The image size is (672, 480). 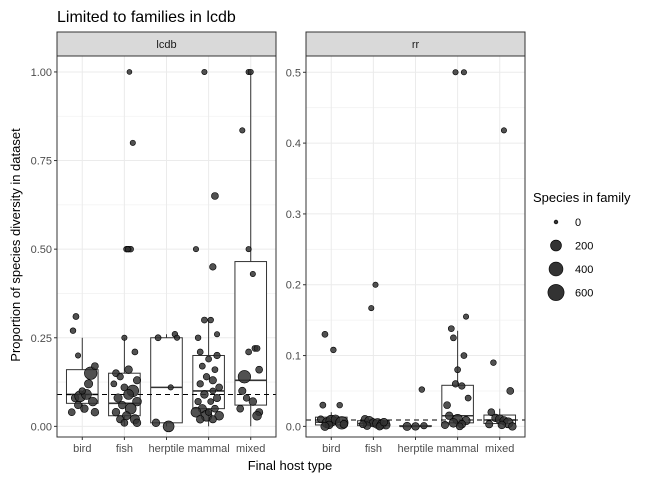 What do you see at coordinates (293, 144) in the screenshot?
I see `y-tick-label: 0.4` at bounding box center [293, 144].